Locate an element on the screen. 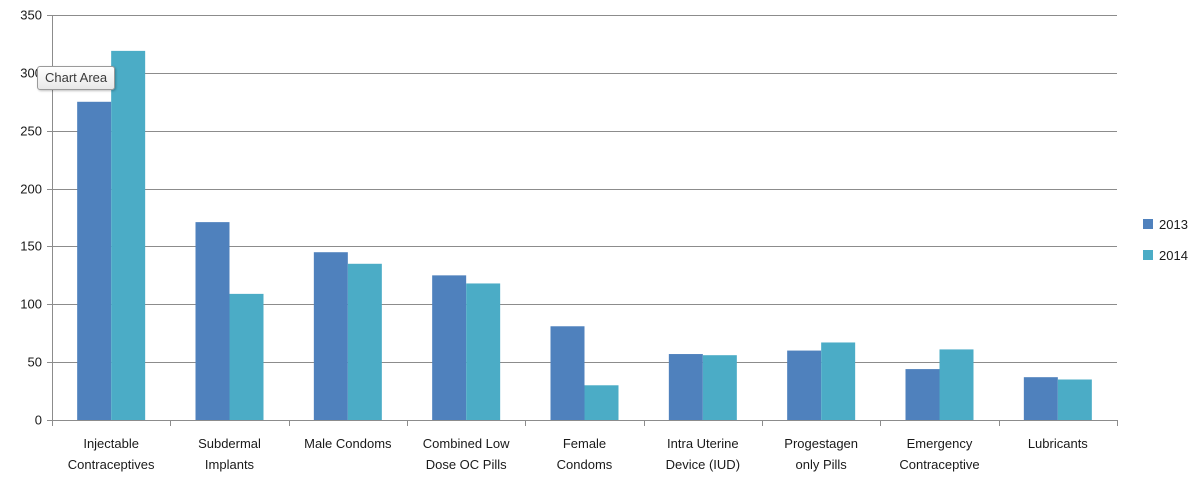 This screenshot has height=477, width=1202. y-tick-label: 300 is located at coordinates (31, 73).